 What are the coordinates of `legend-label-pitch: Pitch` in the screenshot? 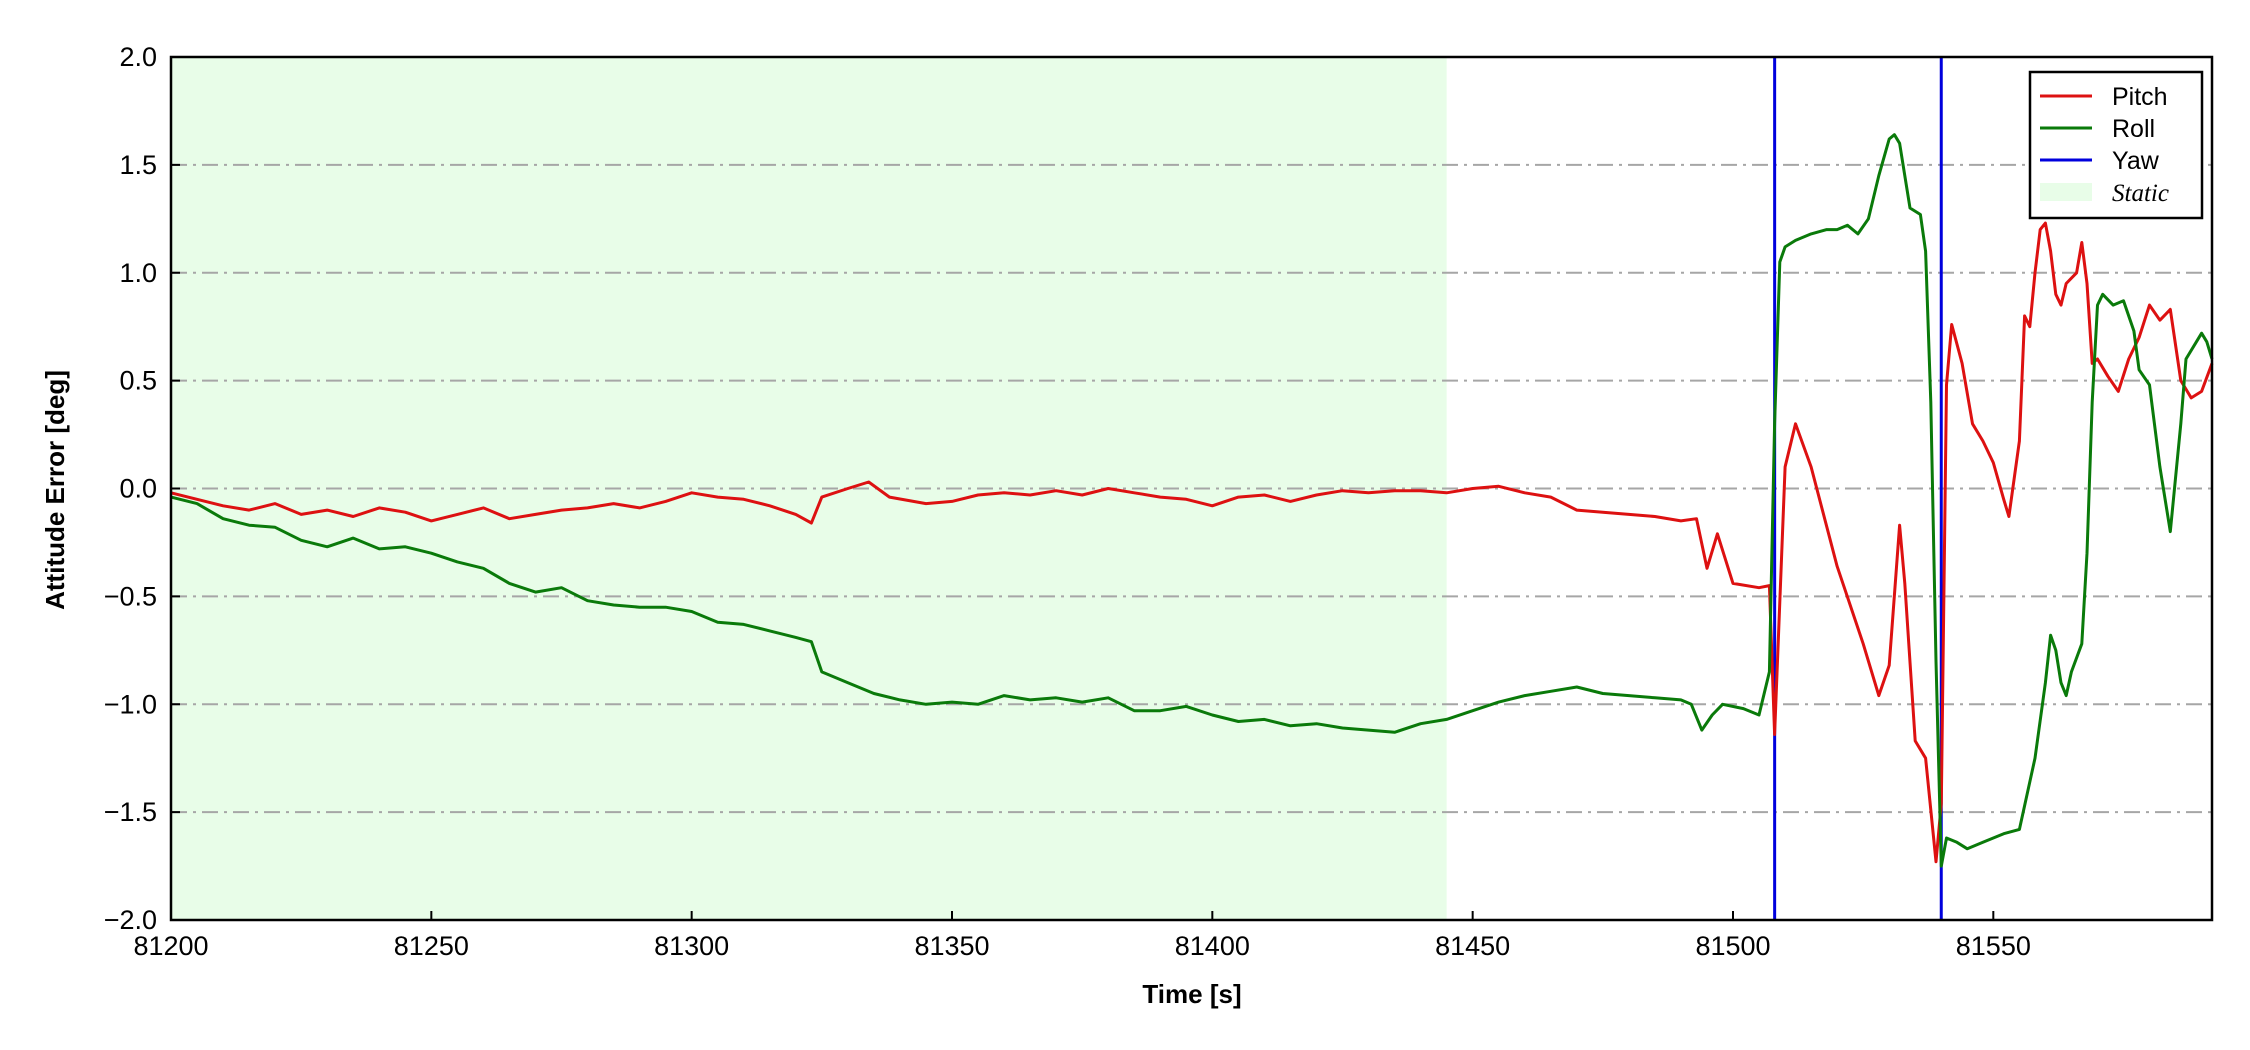 It's located at (2140, 97).